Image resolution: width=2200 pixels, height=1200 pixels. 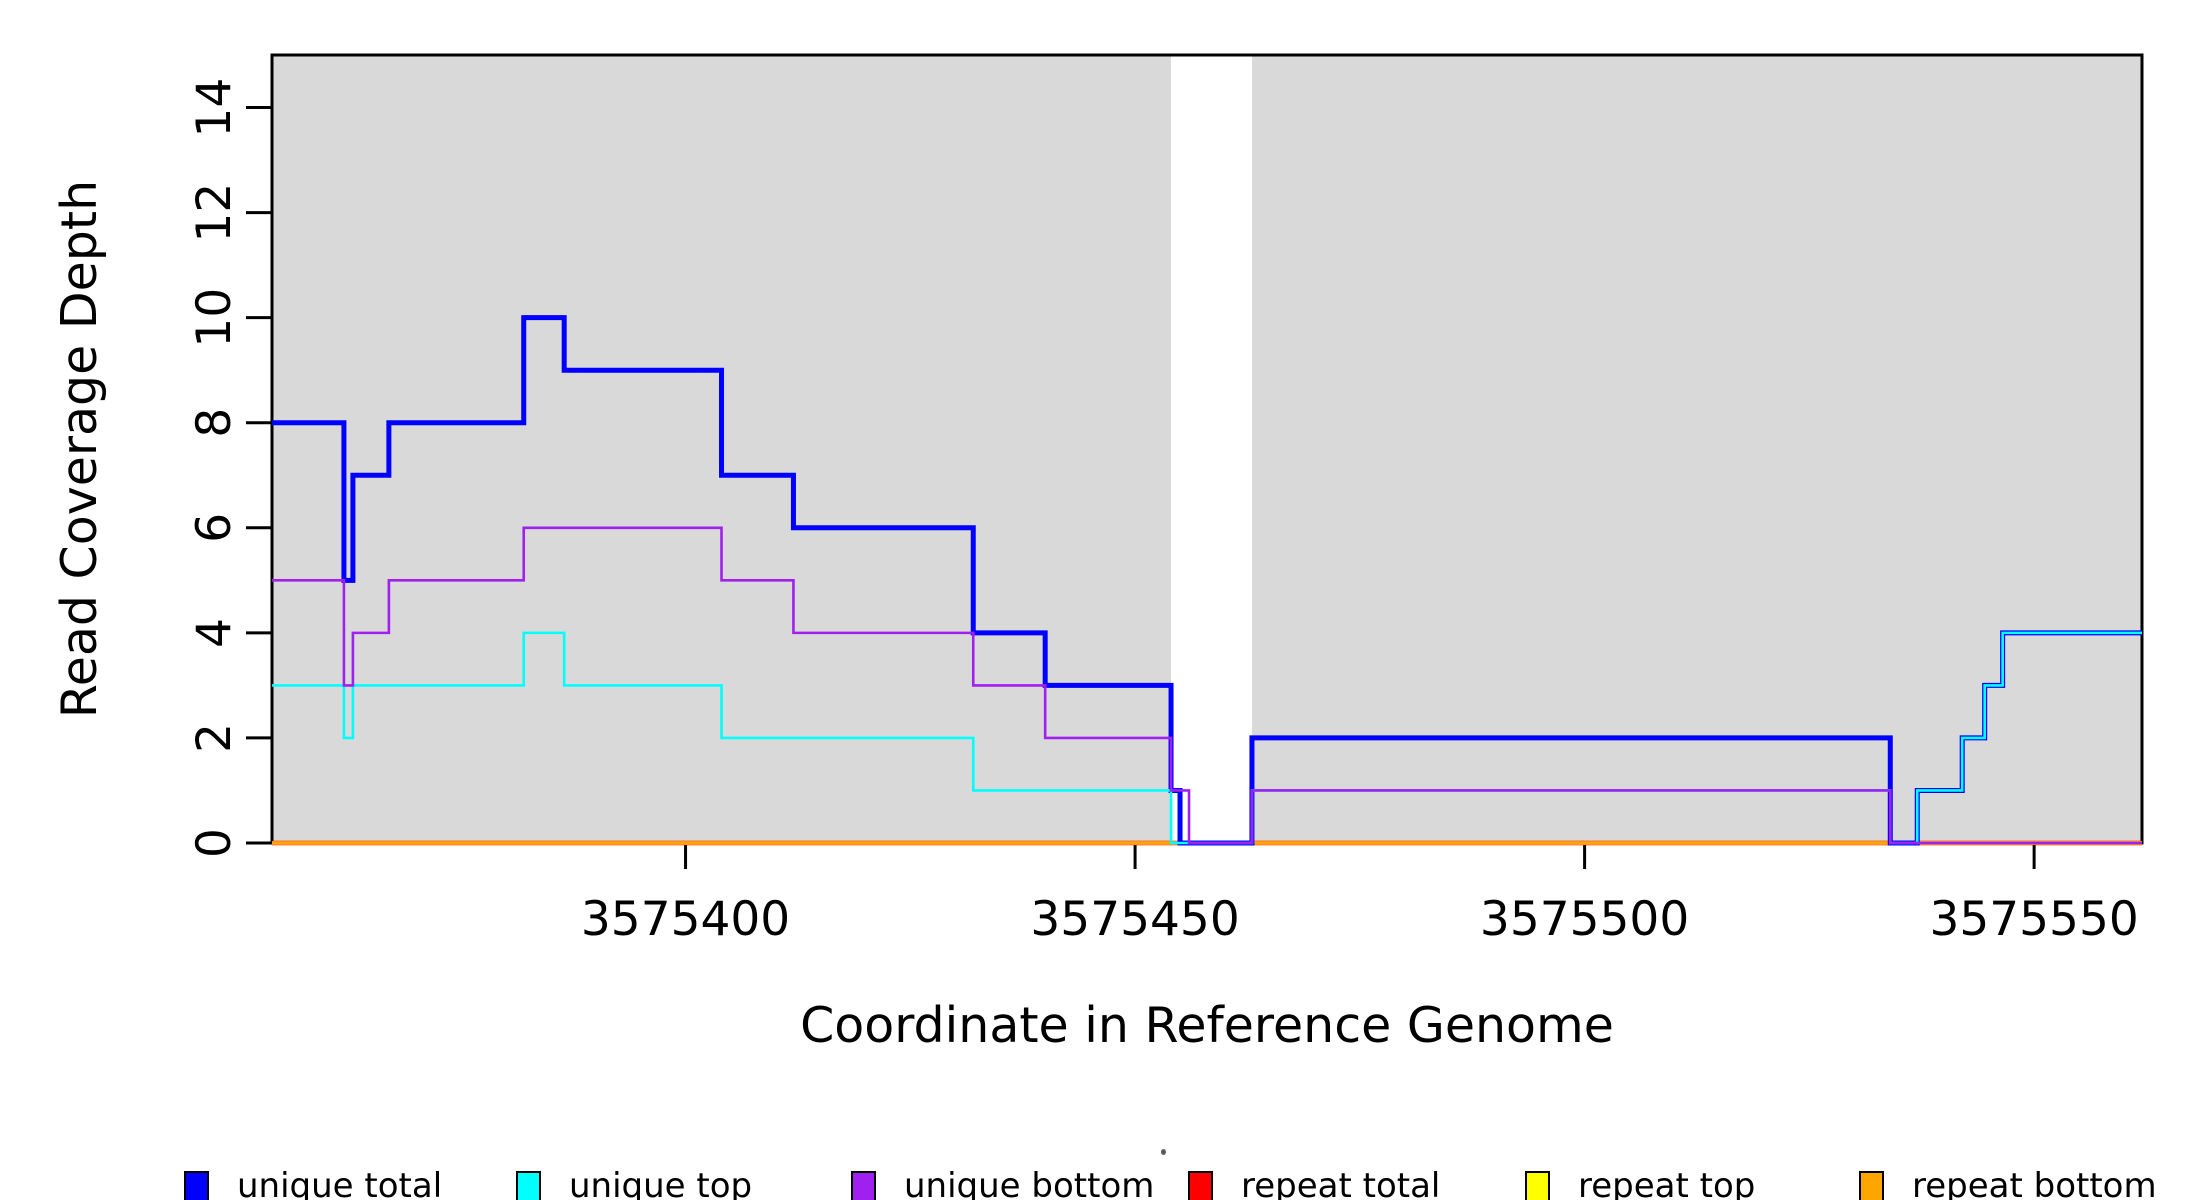 I want to click on y-axis-title: Read Coverage Depth, so click(x=79, y=449).